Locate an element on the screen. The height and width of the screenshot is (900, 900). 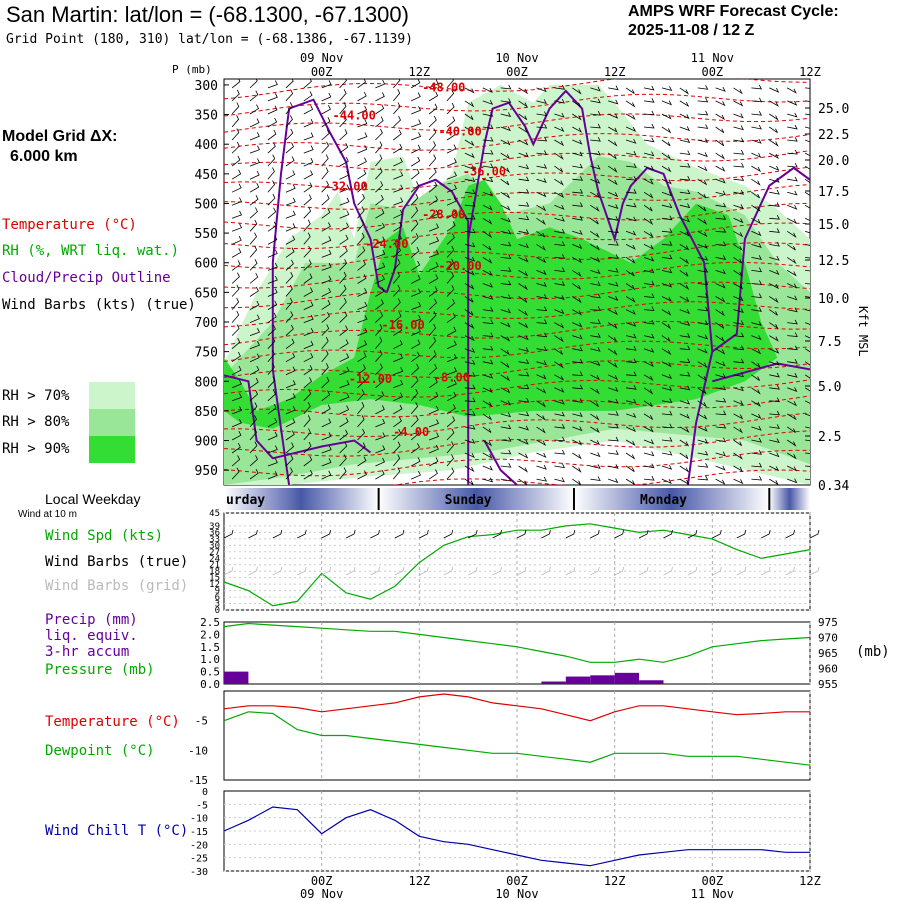
precip-tick-label: 0.5 is located at coordinates (210, 672).